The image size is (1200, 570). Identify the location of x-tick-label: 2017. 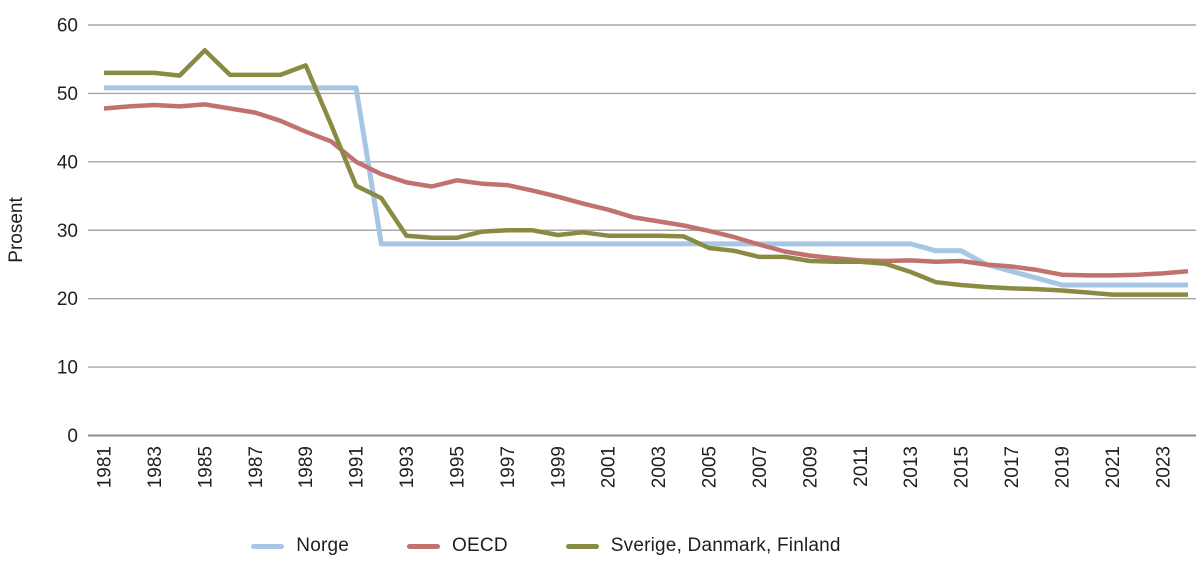
(1012, 467).